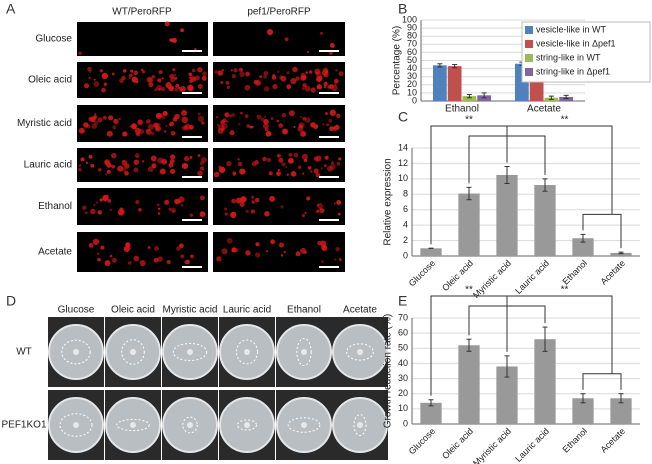 This screenshot has width=652, height=464. What do you see at coordinates (405, 240) in the screenshot?
I see `y-tick-label: 2` at bounding box center [405, 240].